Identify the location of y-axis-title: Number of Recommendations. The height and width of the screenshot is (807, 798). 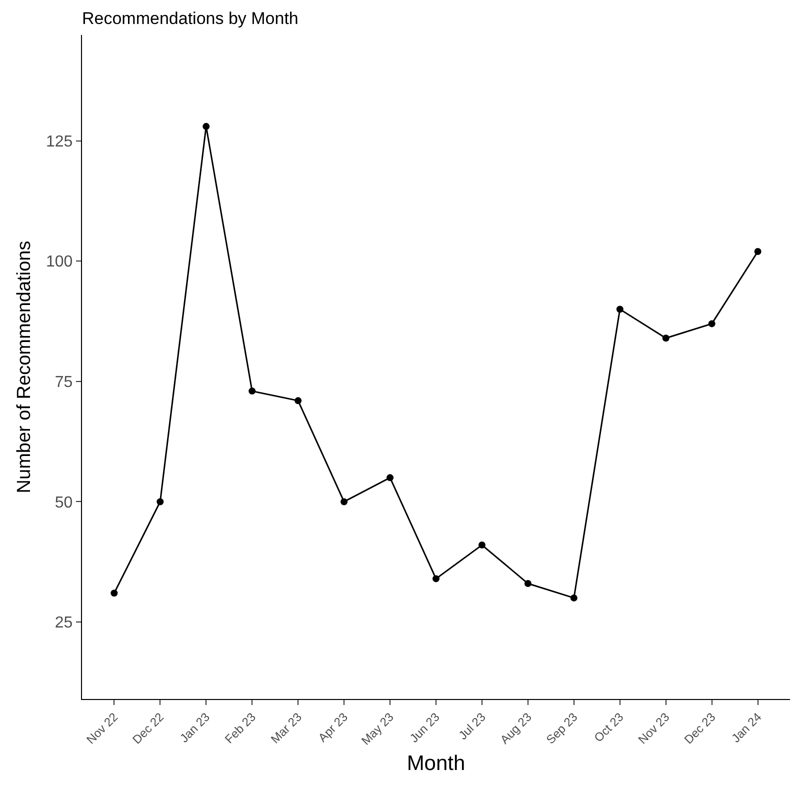
(24, 367).